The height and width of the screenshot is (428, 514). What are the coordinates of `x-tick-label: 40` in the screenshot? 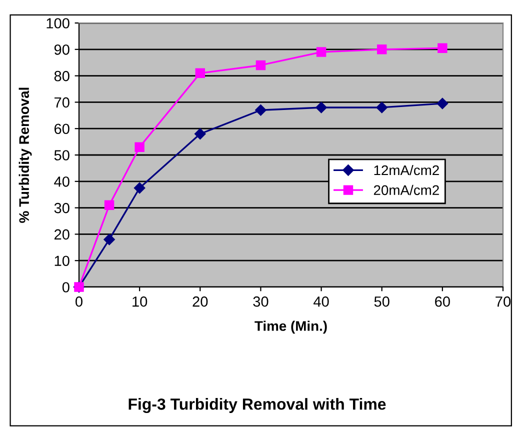 It's located at (321, 301).